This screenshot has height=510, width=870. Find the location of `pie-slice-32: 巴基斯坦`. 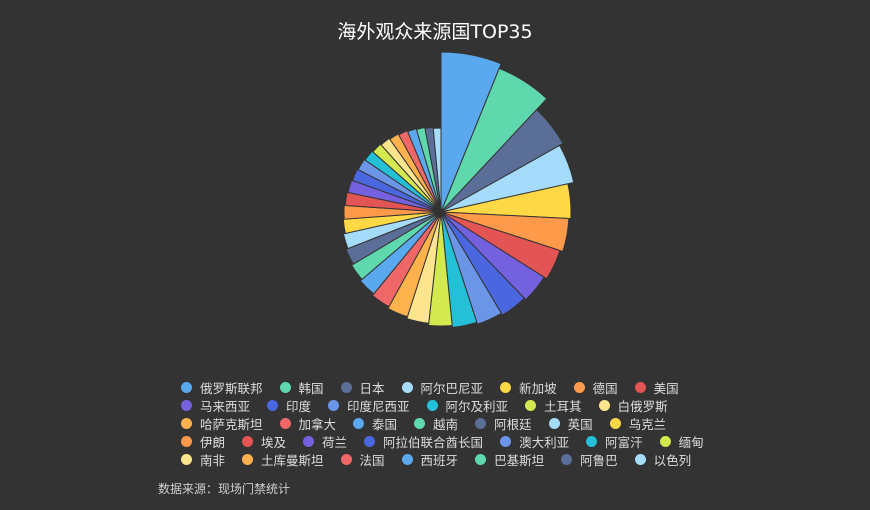

pie-slice-32: 巴基斯坦 is located at coordinates (428, 170).